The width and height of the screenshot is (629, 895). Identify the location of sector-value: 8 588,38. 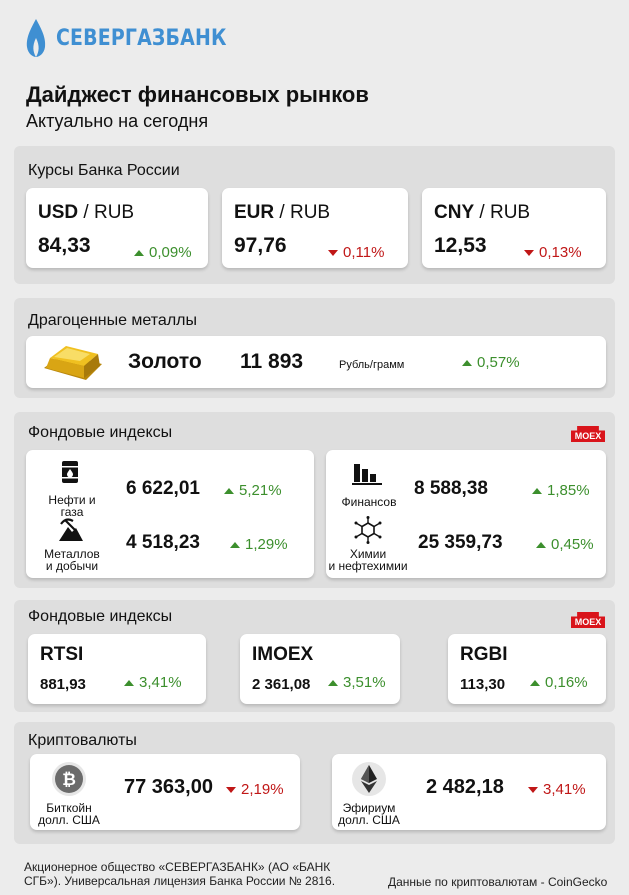
(451, 488).